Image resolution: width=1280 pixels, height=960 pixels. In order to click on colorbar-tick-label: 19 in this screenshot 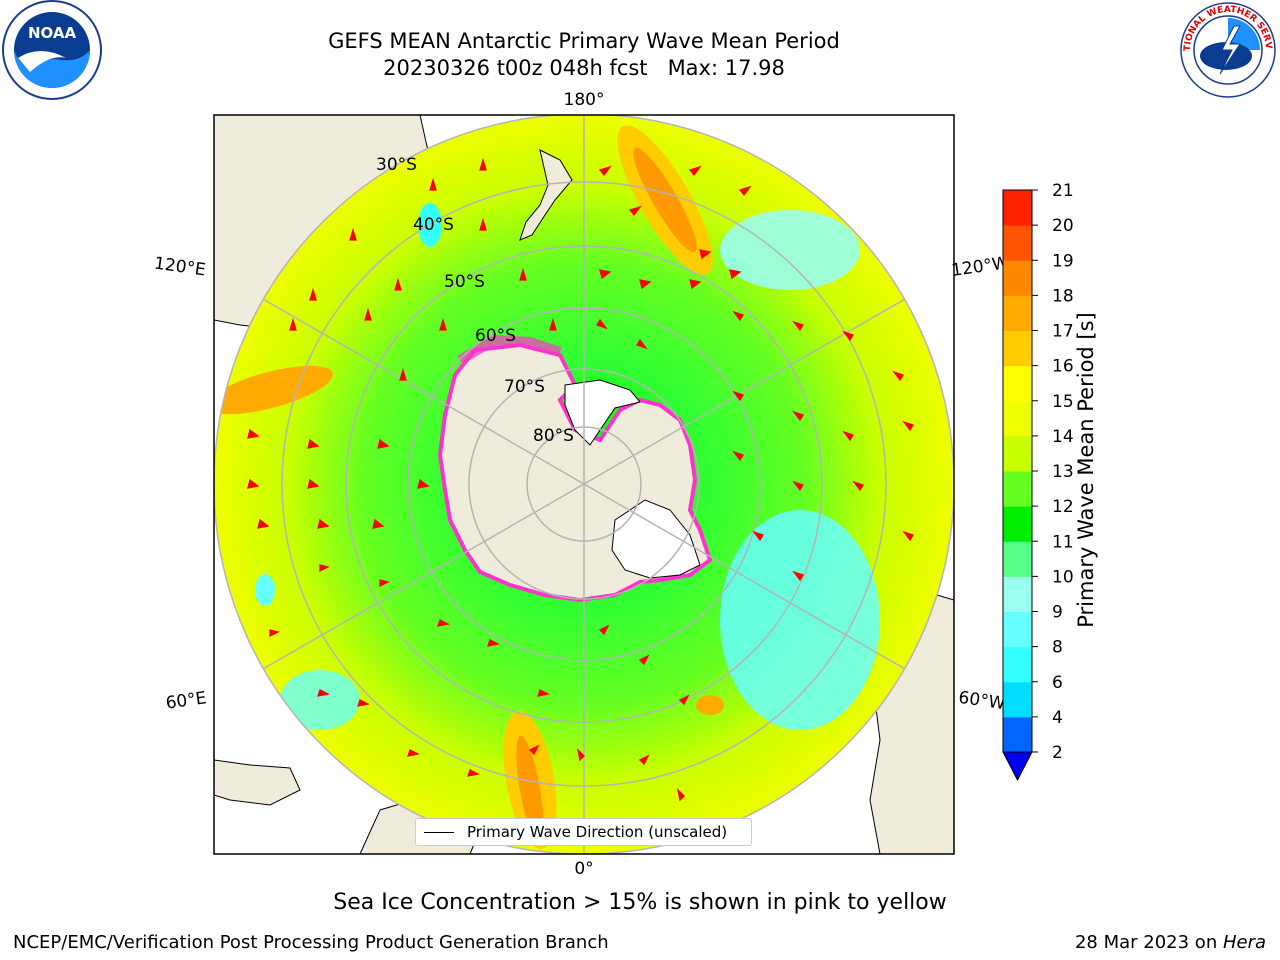, I will do `click(1063, 261)`.